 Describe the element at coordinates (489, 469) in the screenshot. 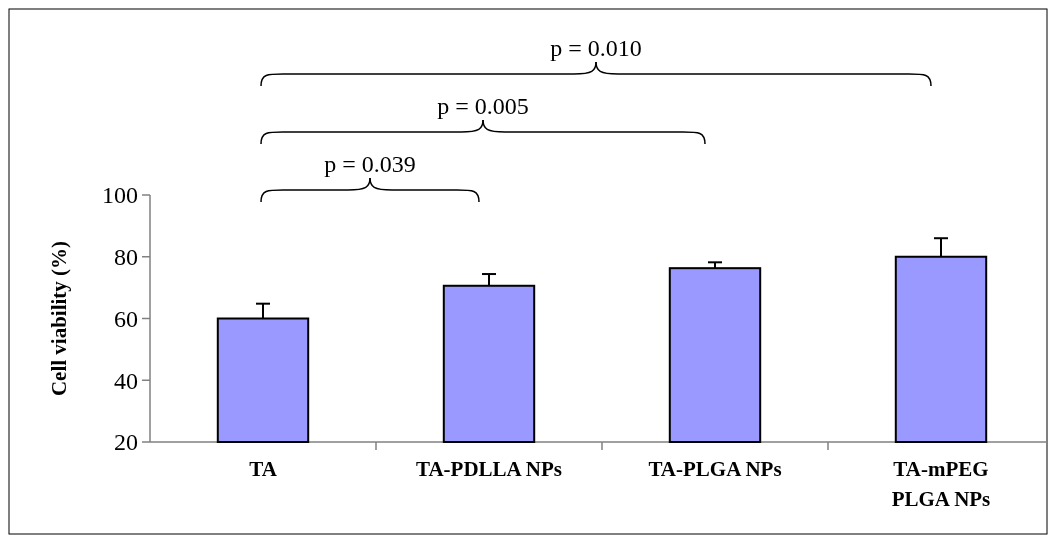

I see `x-tick-label: TA-PDLLA NPs` at that location.